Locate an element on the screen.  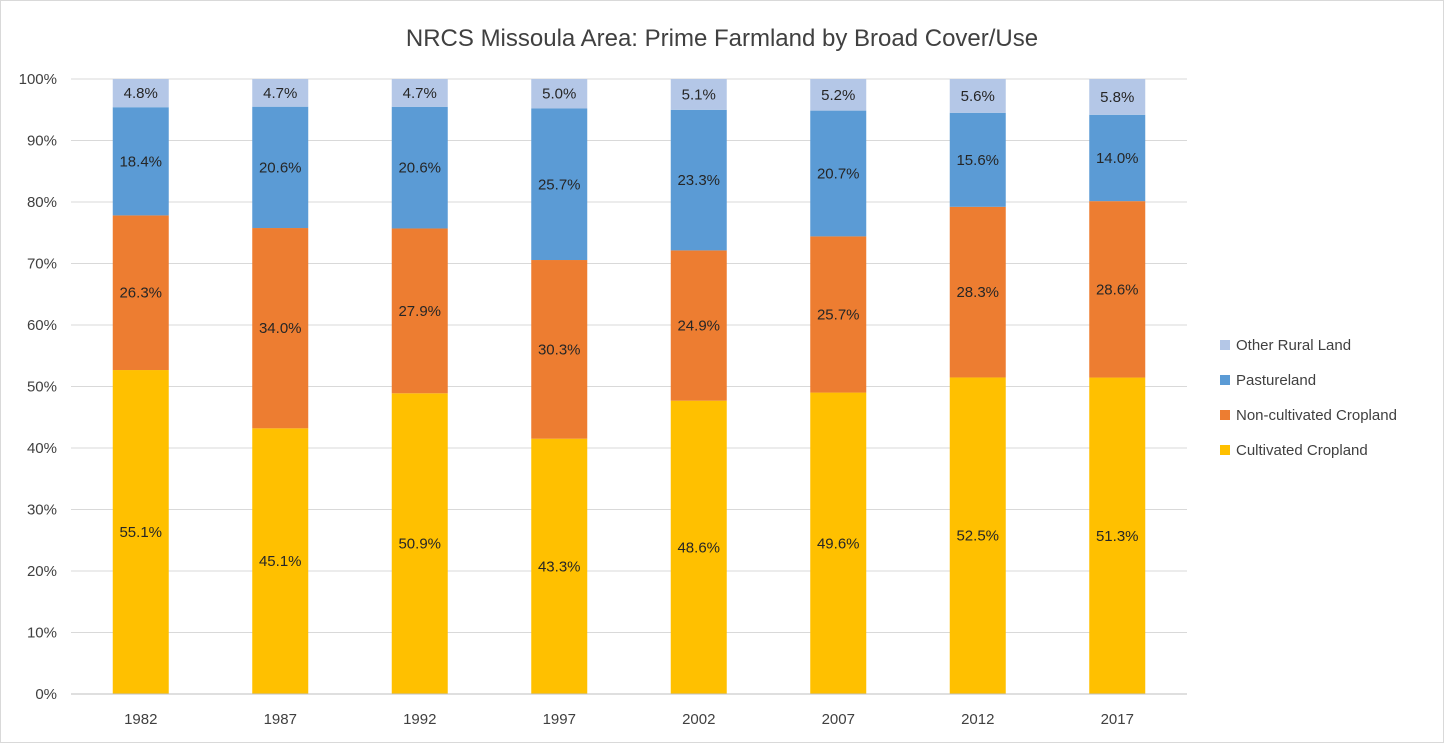
data-label: 5.6% is located at coordinates (978, 96).